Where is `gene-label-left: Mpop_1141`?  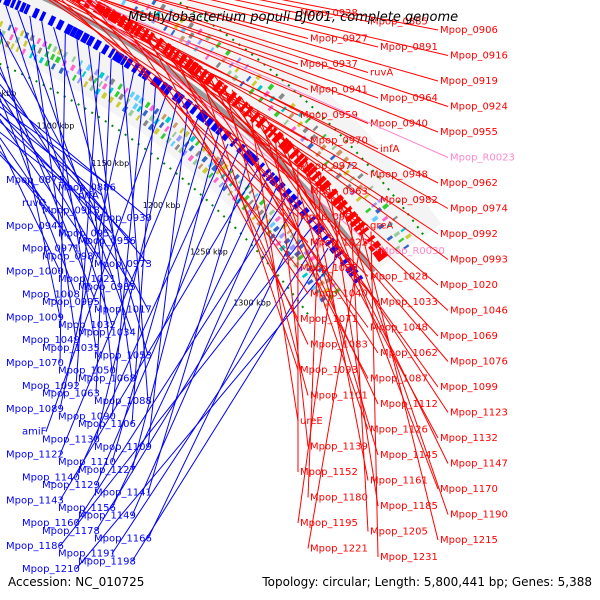
gene-label-left: Mpop_1141 is located at coordinates (123, 493).